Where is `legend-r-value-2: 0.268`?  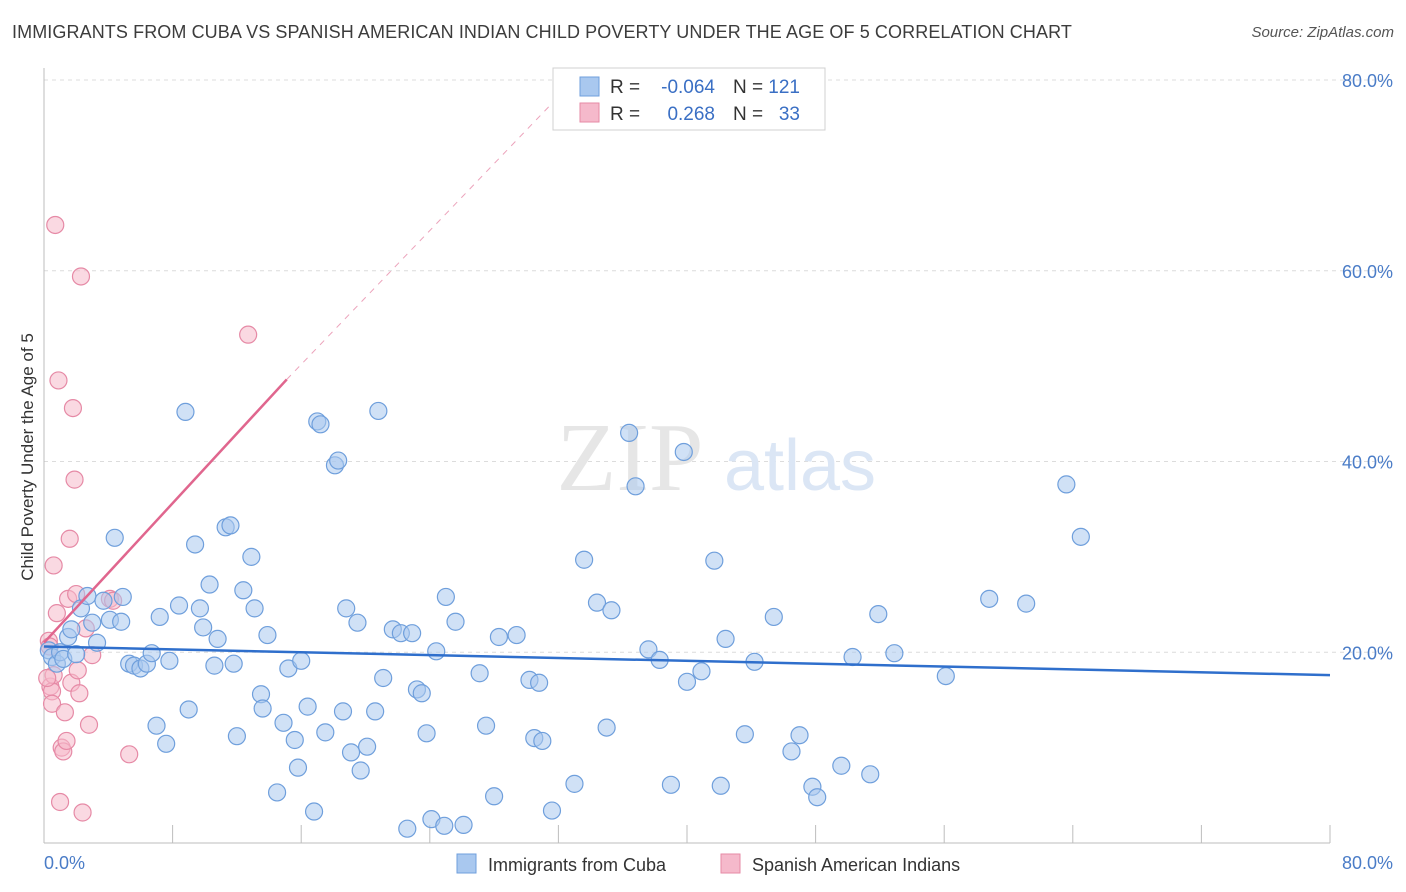
legend-r-value-2: 0.268 is located at coordinates (691, 114).